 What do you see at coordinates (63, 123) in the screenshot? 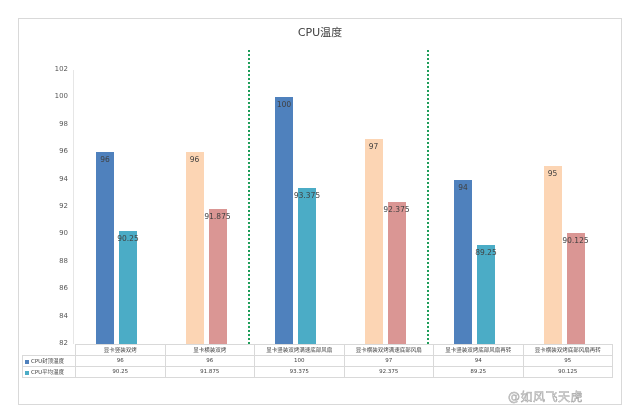
I see `y-tick-label: 98` at bounding box center [63, 123].